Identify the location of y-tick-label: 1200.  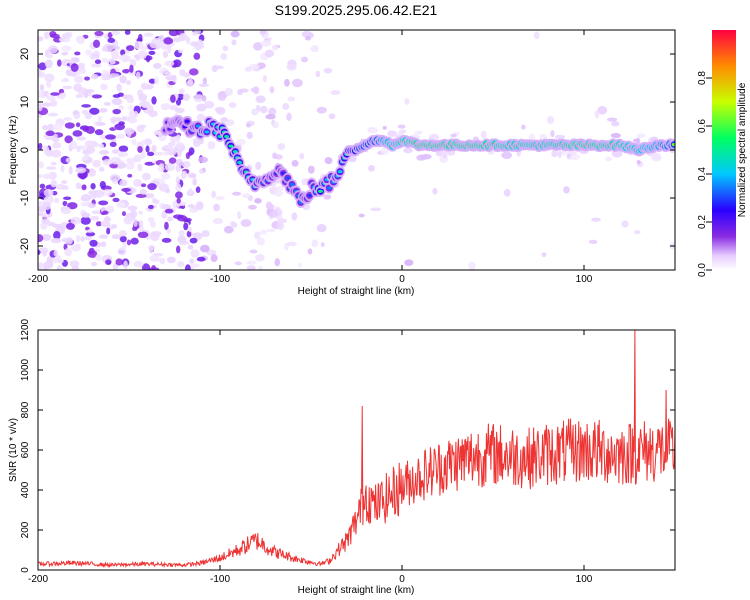
(25, 329).